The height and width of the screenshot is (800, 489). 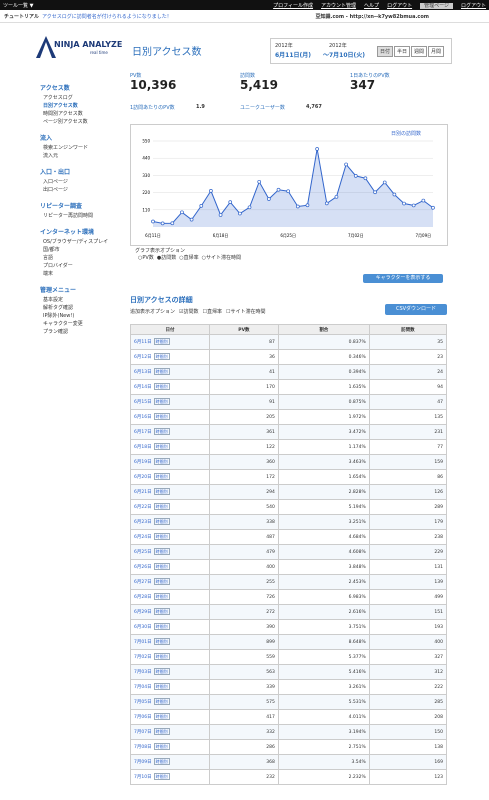 What do you see at coordinates (323, 329) in the screenshot?
I see `column-header: 割合` at bounding box center [323, 329].